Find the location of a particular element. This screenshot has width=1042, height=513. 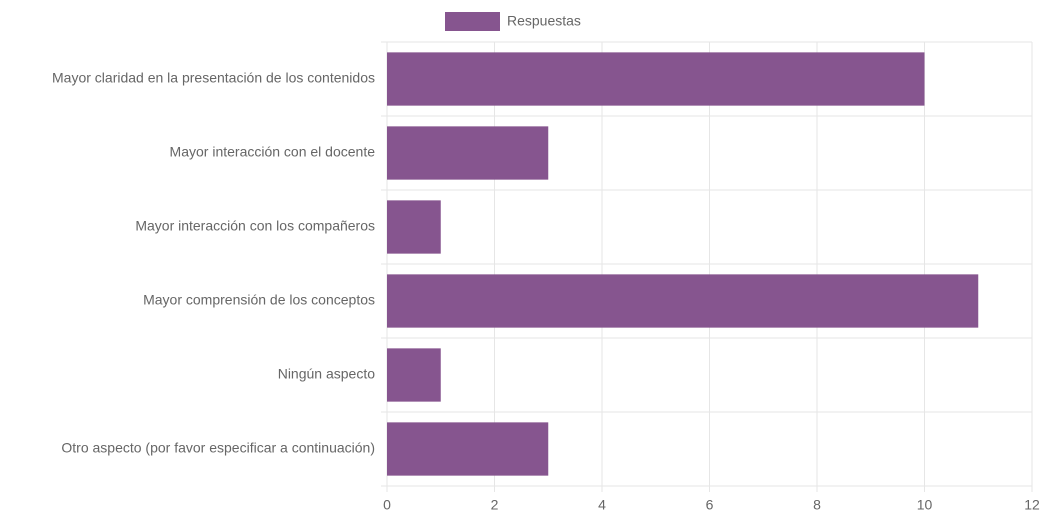

x-tick-label: 2 is located at coordinates (495, 505).